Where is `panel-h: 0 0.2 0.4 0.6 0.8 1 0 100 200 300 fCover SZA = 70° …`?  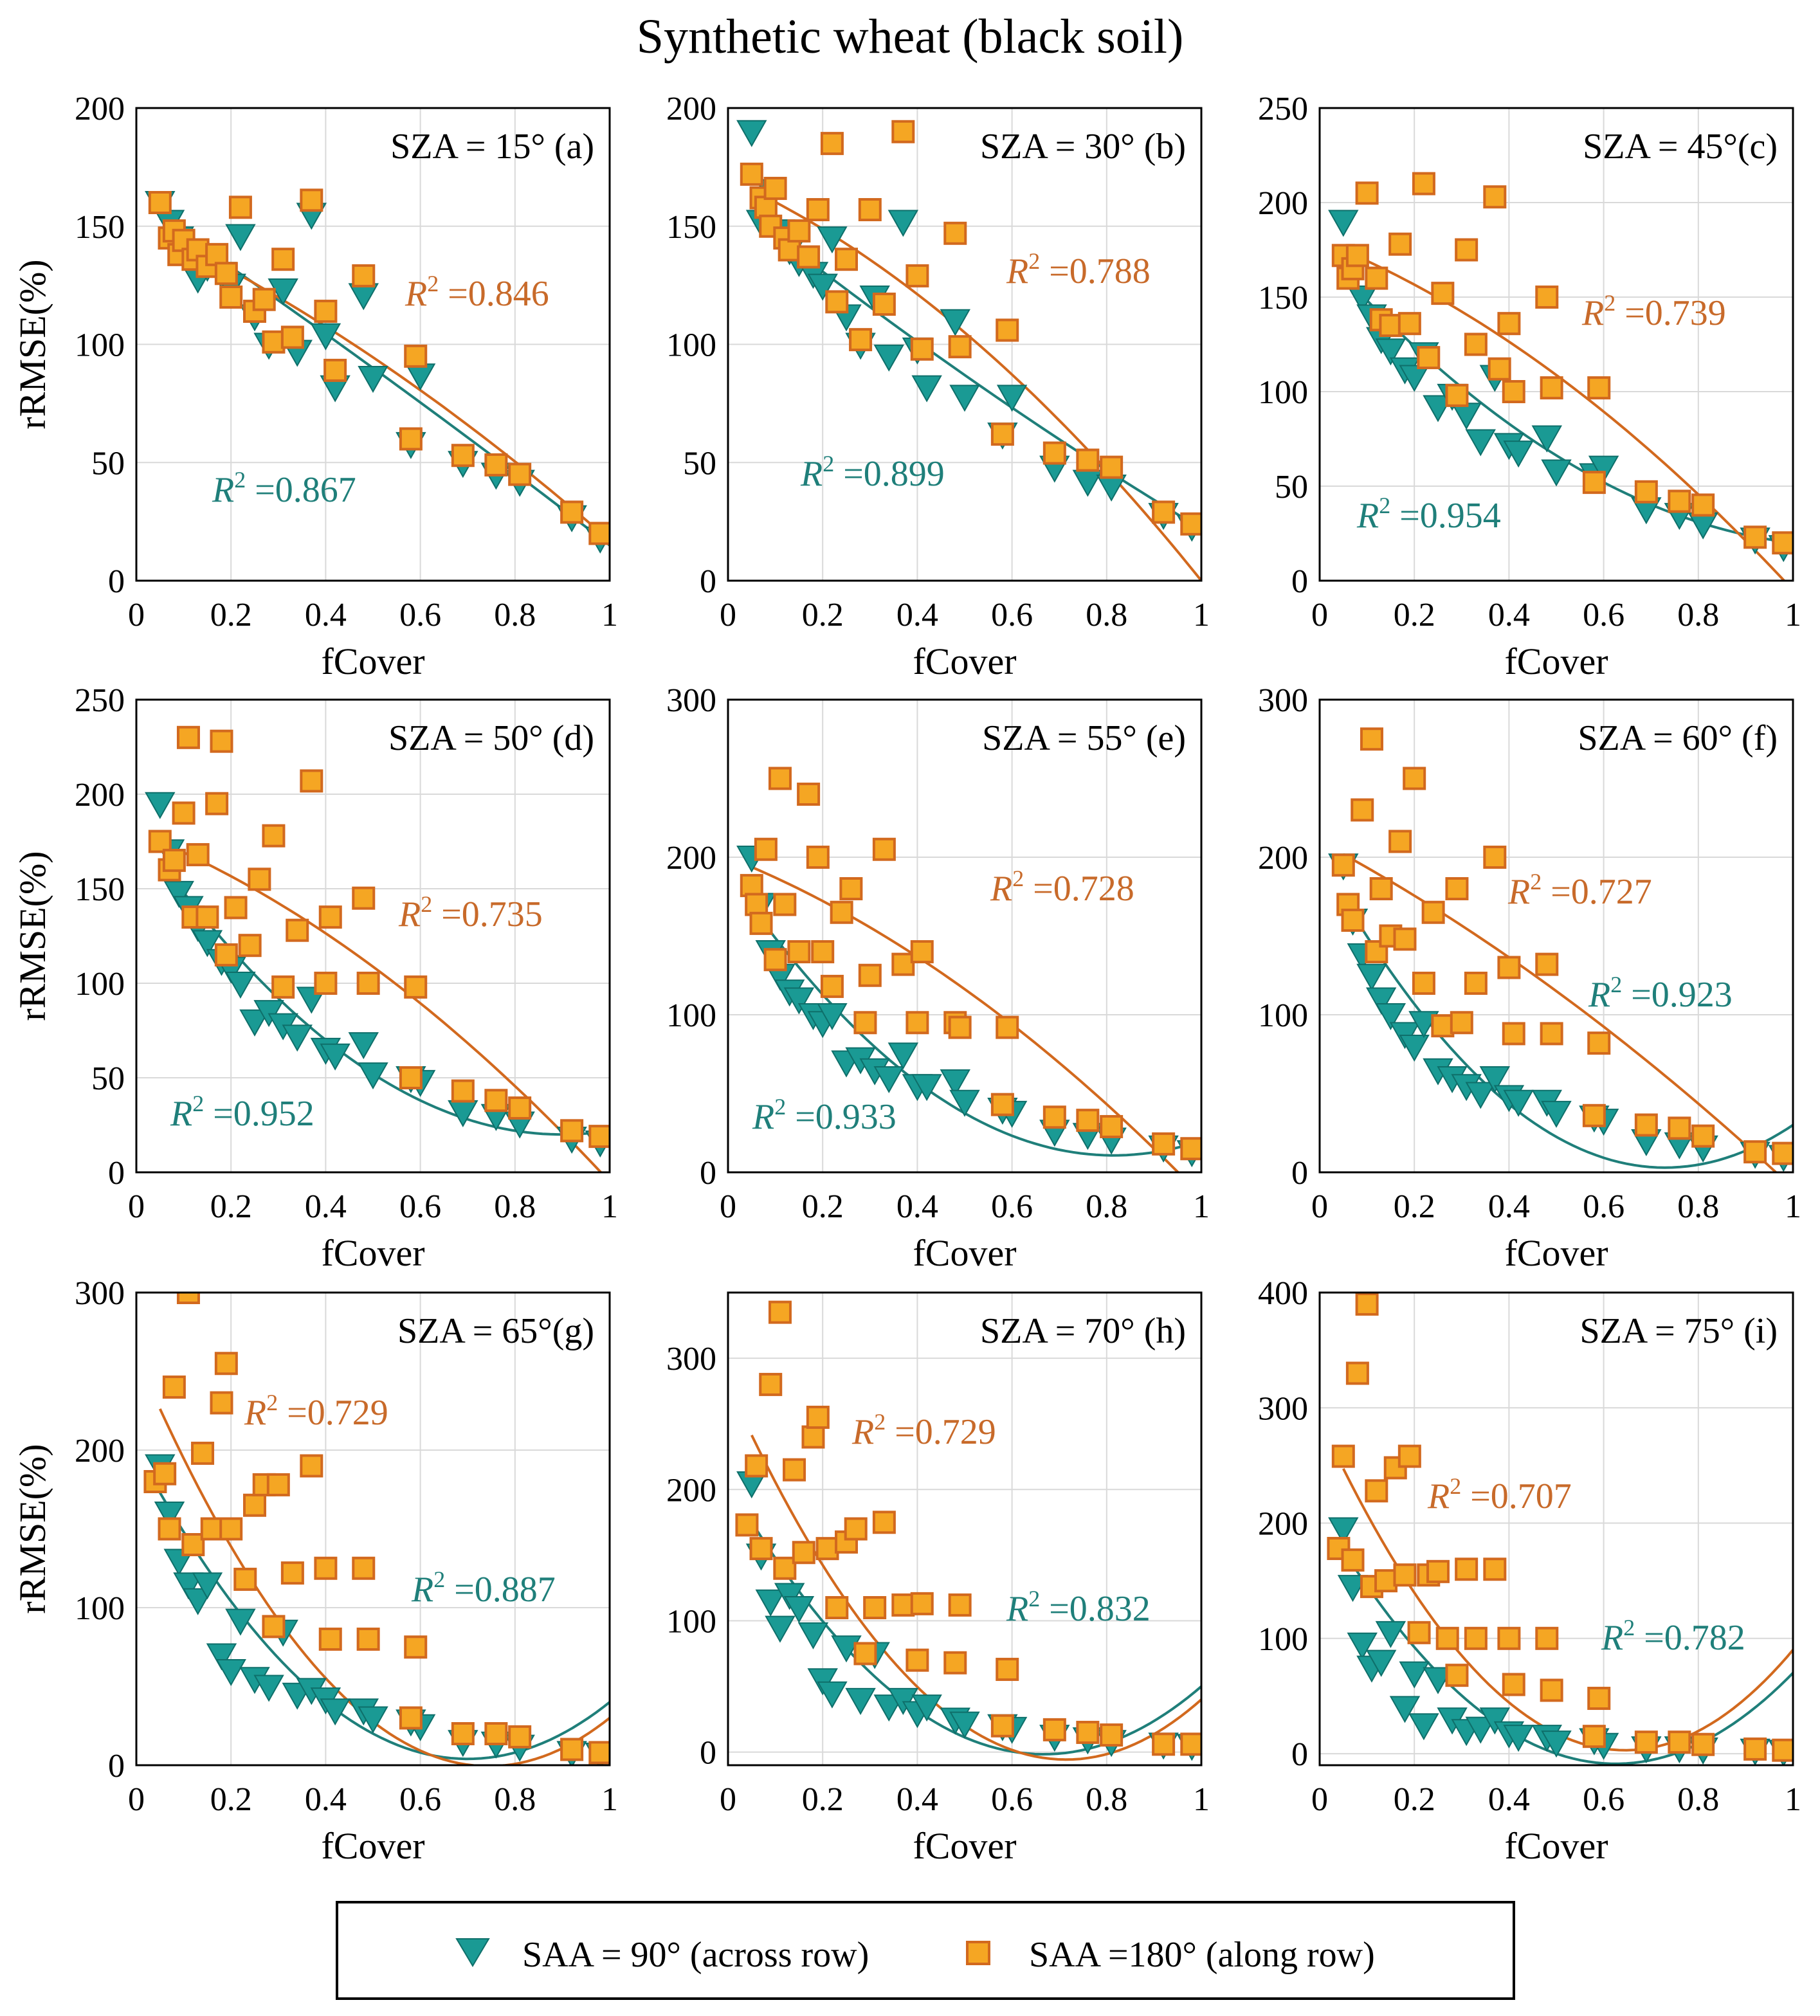
panel-h: 0 0.2 0.4 0.6 0.8 1 0 100 200 300 fCover SZA = 70° … is located at coordinates (938, 1579).